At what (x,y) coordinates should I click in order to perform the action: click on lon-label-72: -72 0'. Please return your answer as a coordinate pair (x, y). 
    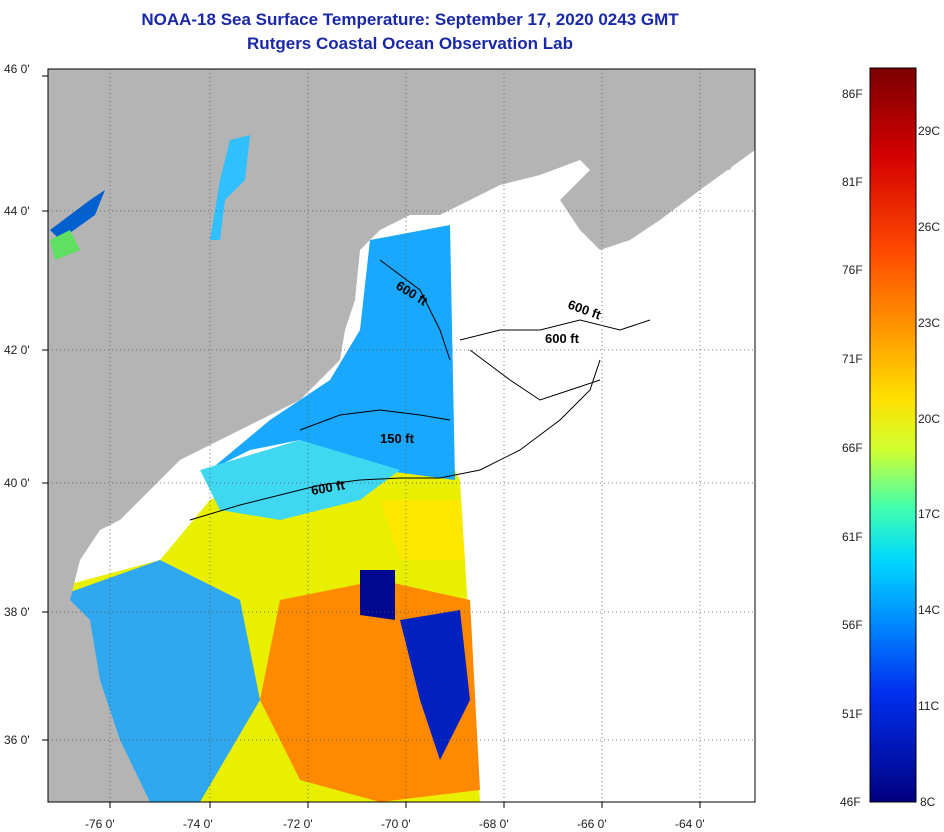
    Looking at the image, I should click on (298, 824).